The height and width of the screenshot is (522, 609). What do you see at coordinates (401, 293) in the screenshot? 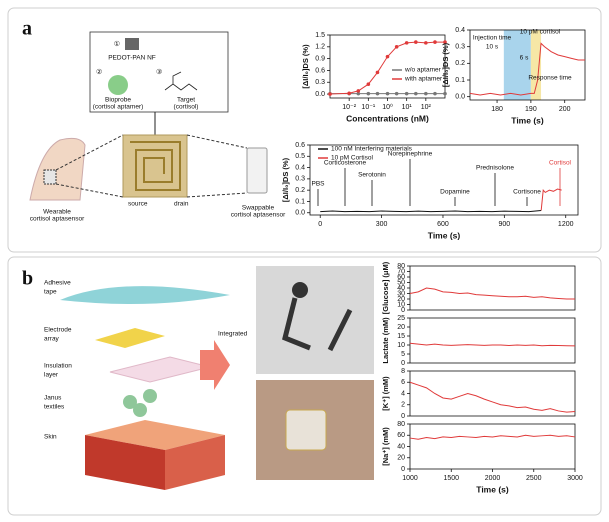
I see `y-tick-label: 30` at bounding box center [401, 293].